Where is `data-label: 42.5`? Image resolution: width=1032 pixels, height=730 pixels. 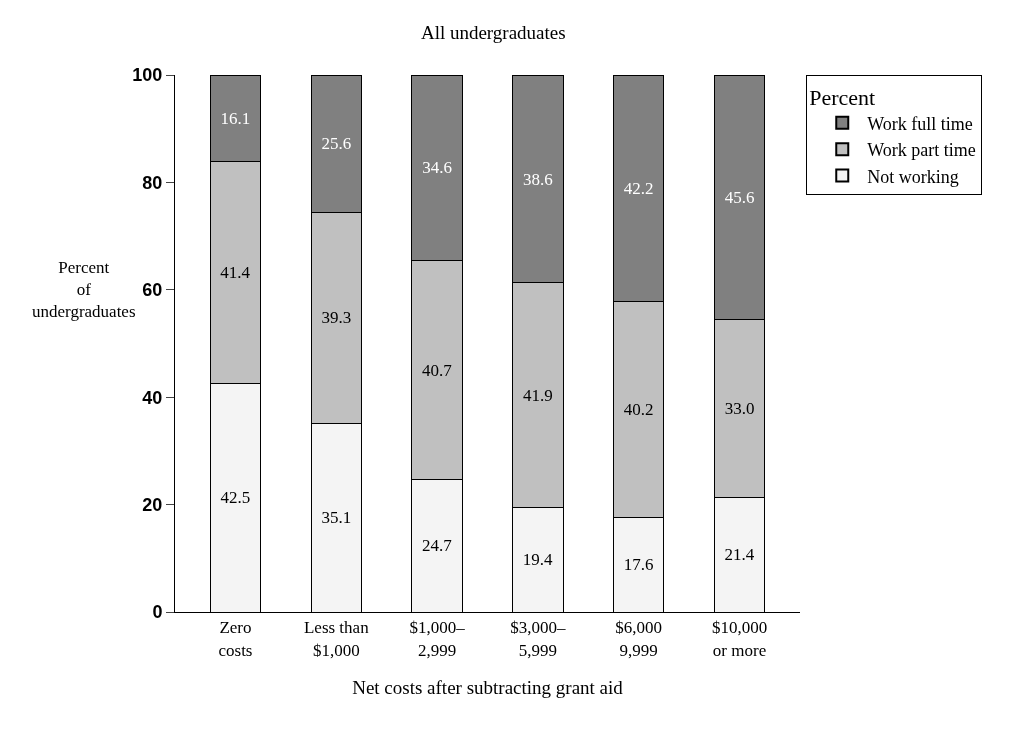 data-label: 42.5 is located at coordinates (235, 498).